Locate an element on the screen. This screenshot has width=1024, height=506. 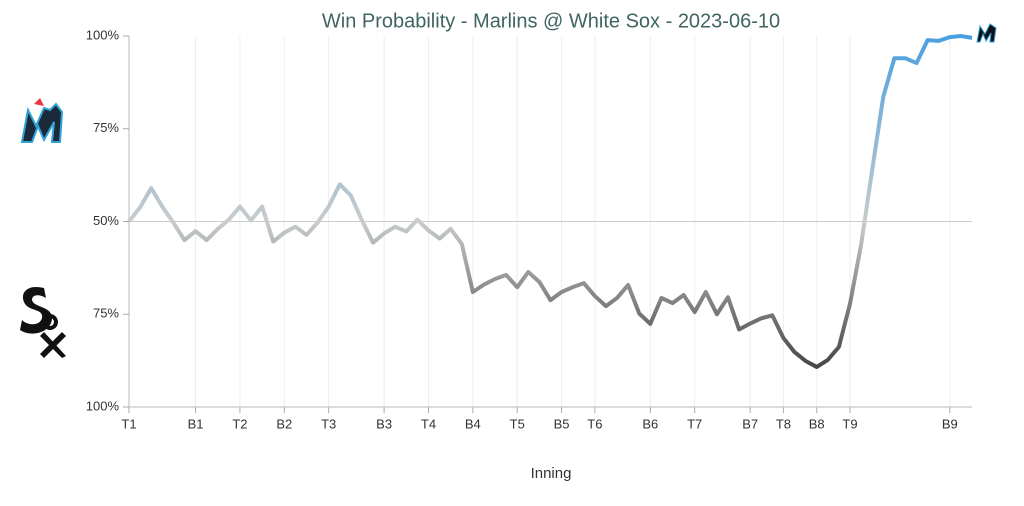
x-tick-label: T4 is located at coordinates (428, 423).